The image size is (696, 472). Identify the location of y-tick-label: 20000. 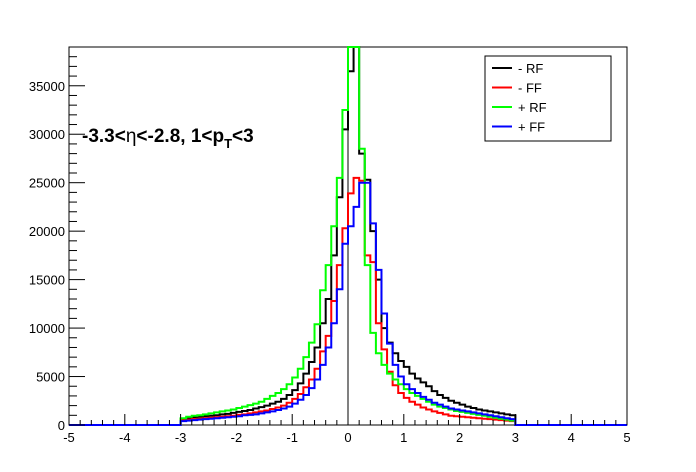
(47, 231).